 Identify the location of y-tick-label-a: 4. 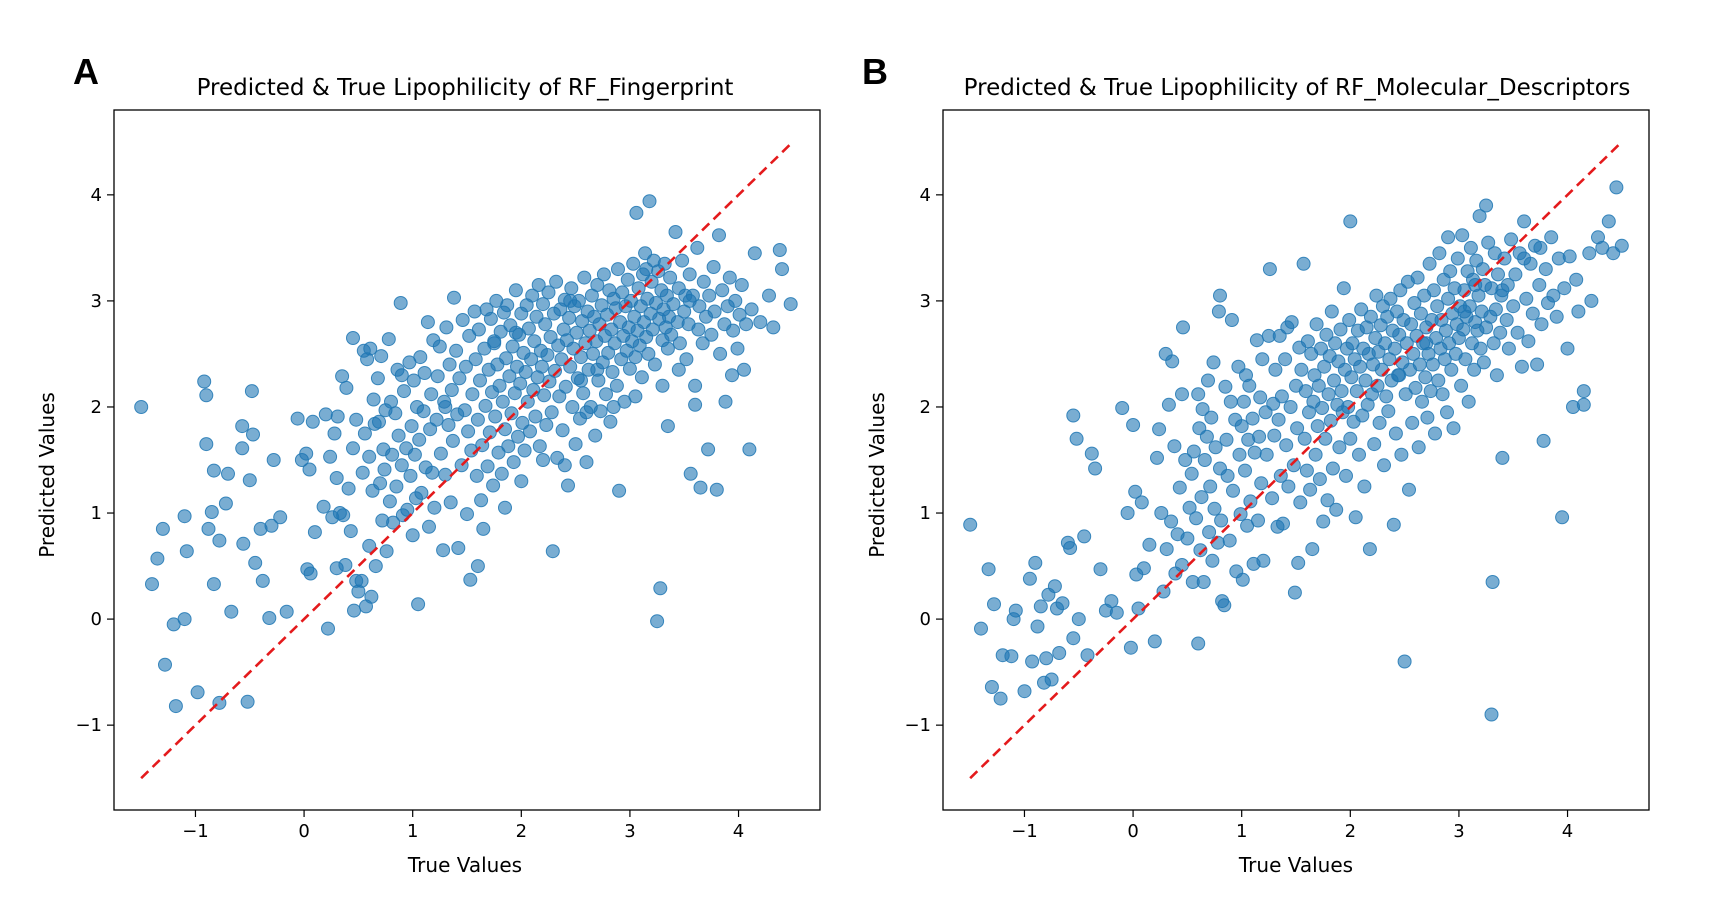
(96, 195).